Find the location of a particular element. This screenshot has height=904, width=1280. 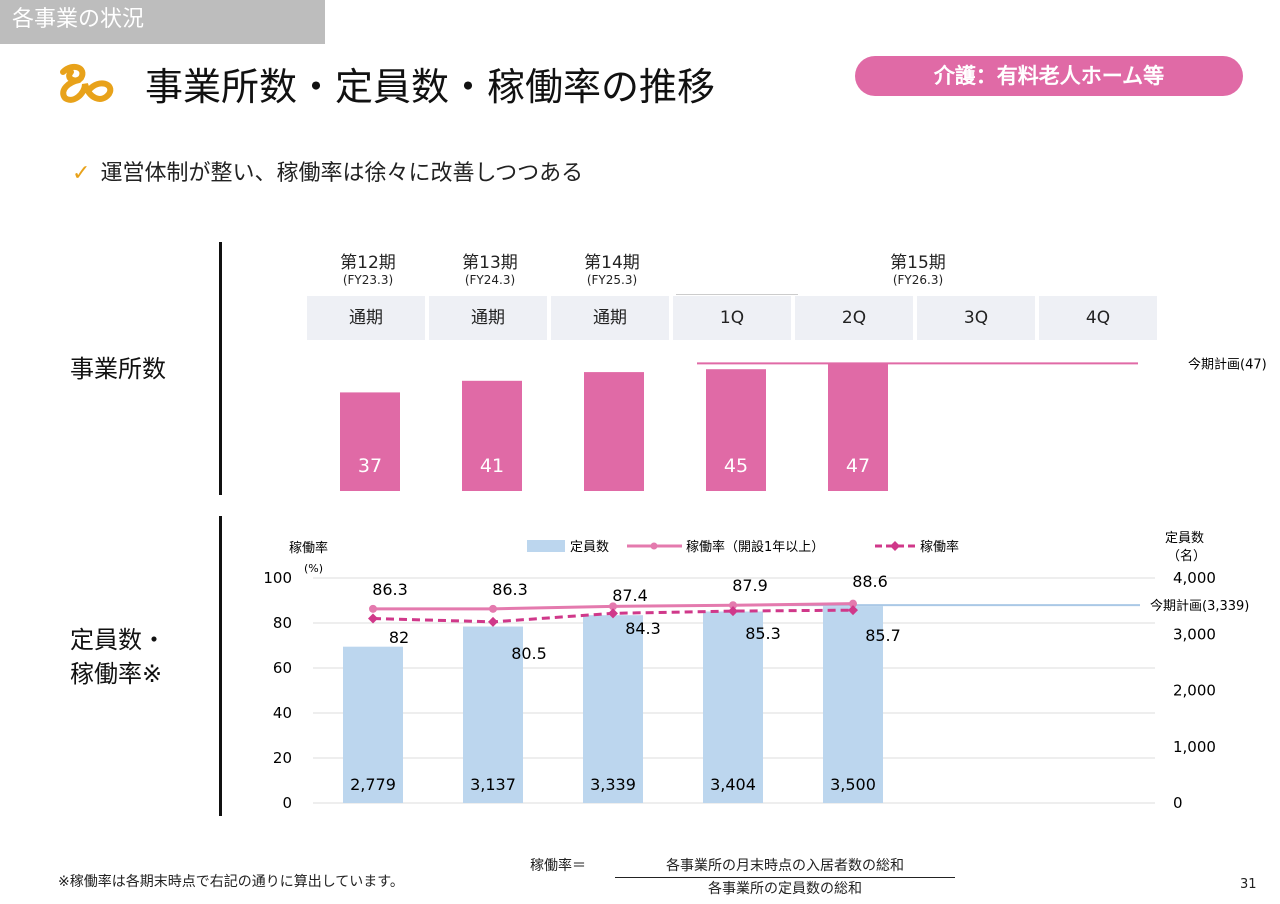

period-header: 第14期 (FY25.3) is located at coordinates (612, 270).